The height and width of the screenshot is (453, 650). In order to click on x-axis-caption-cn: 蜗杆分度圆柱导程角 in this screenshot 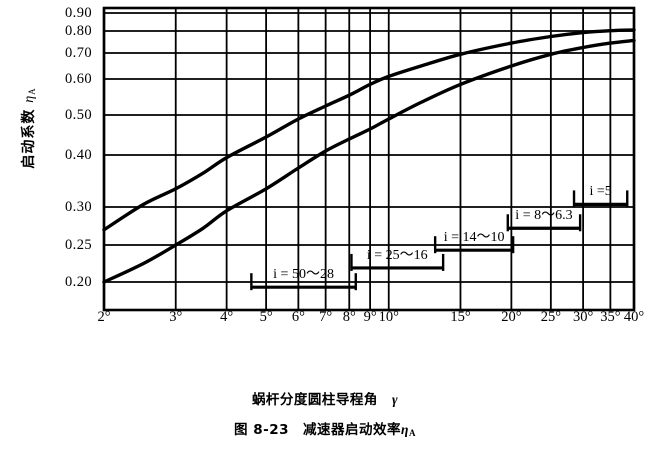, I will do `click(314, 400)`.